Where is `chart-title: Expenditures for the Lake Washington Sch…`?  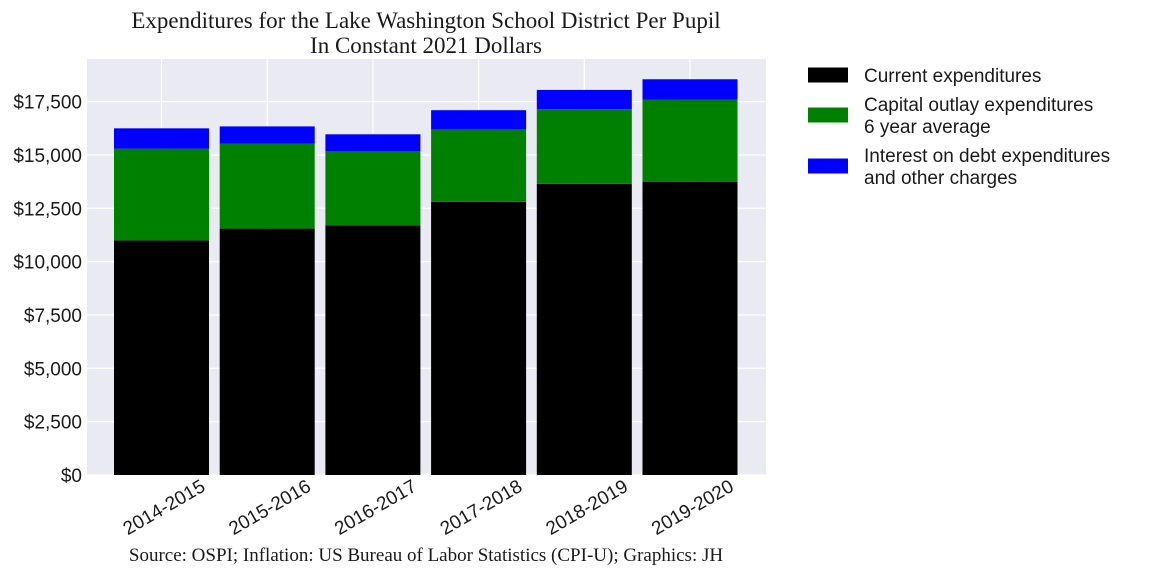 chart-title: Expenditures for the Lake Washington Sch… is located at coordinates (425, 20).